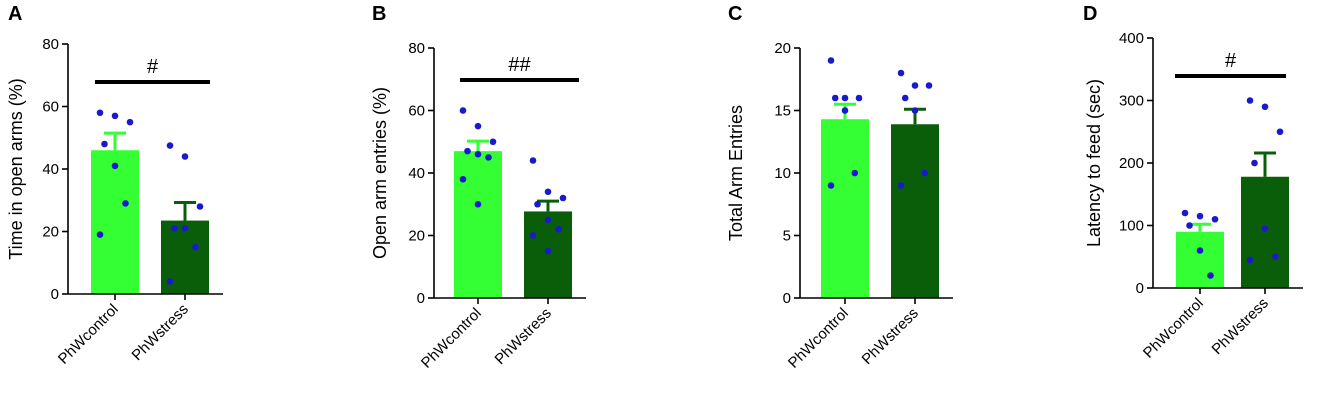 Image resolution: width=1325 pixels, height=407 pixels. What do you see at coordinates (1131, 163) in the screenshot?
I see `y-tick-label: 200` at bounding box center [1131, 163].